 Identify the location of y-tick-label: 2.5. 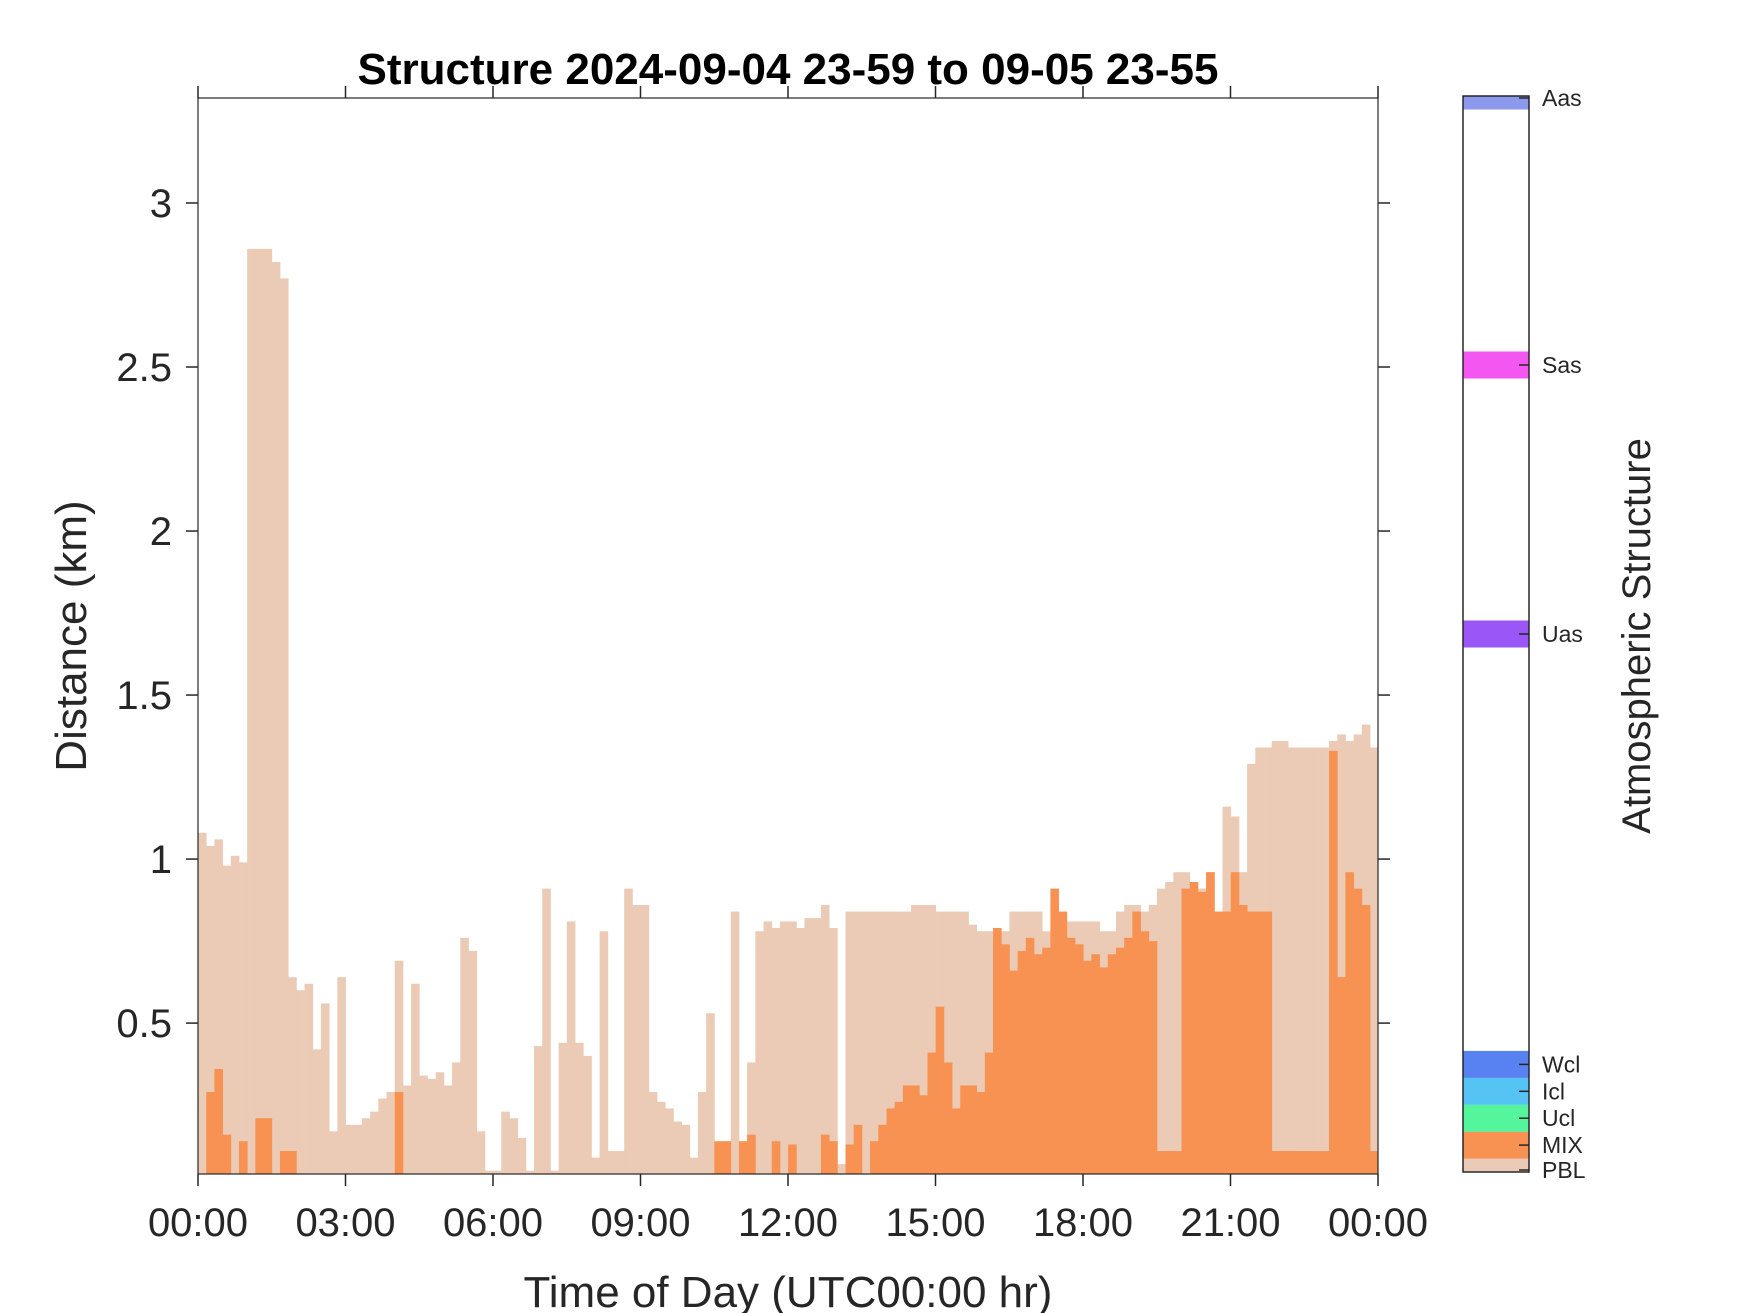
(144, 368).